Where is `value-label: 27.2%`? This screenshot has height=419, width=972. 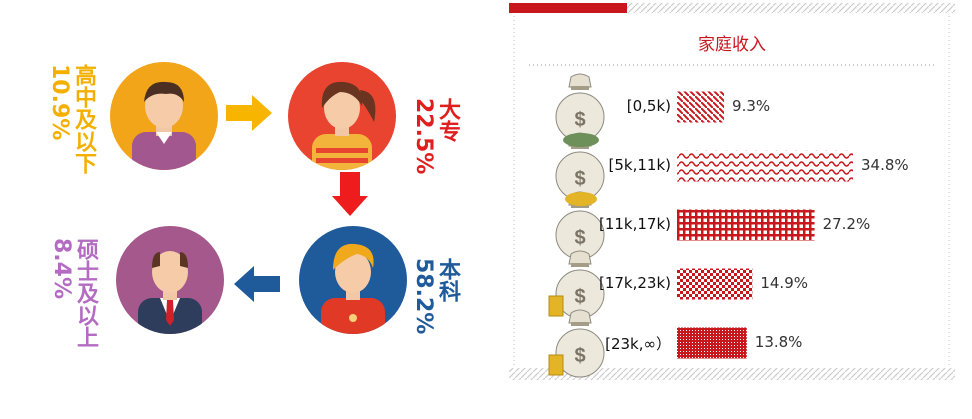 value-label: 27.2% is located at coordinates (846, 224).